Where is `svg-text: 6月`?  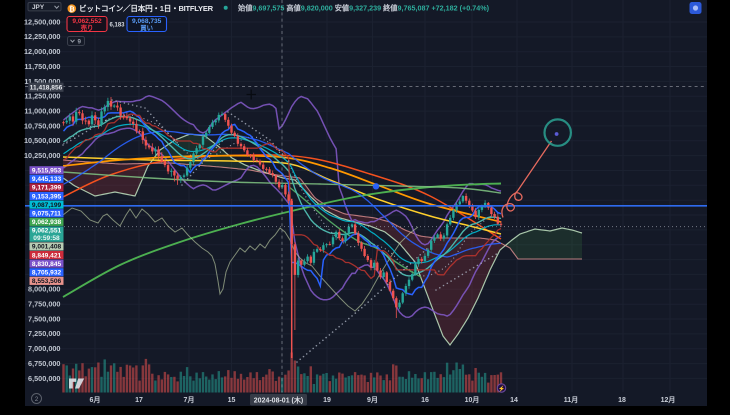
svg-text: 6月 is located at coordinates (95, 400).